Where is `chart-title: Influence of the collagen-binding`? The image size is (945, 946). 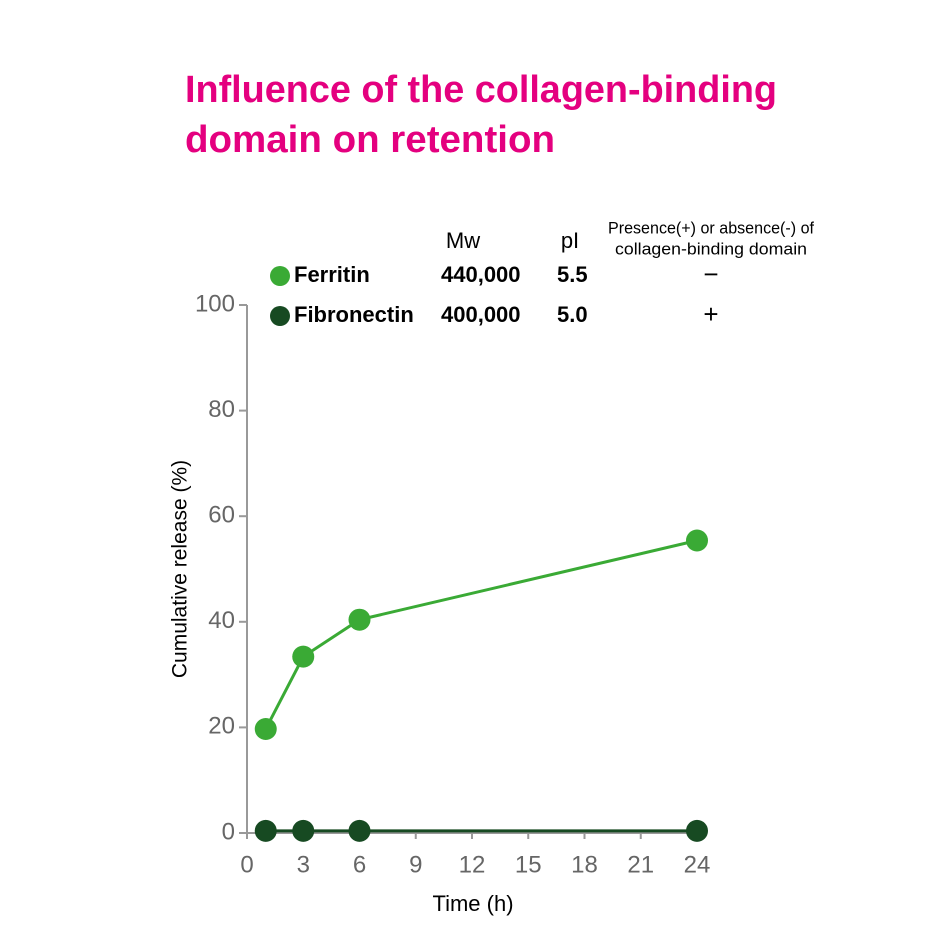
chart-title: Influence of the collagen-binding is located at coordinates (481, 90).